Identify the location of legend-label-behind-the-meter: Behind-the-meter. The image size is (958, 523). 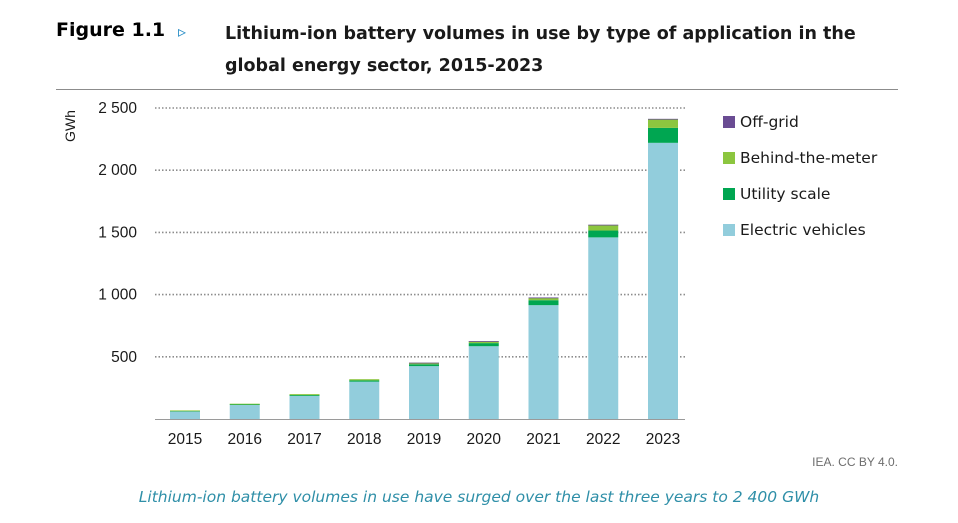
(809, 158).